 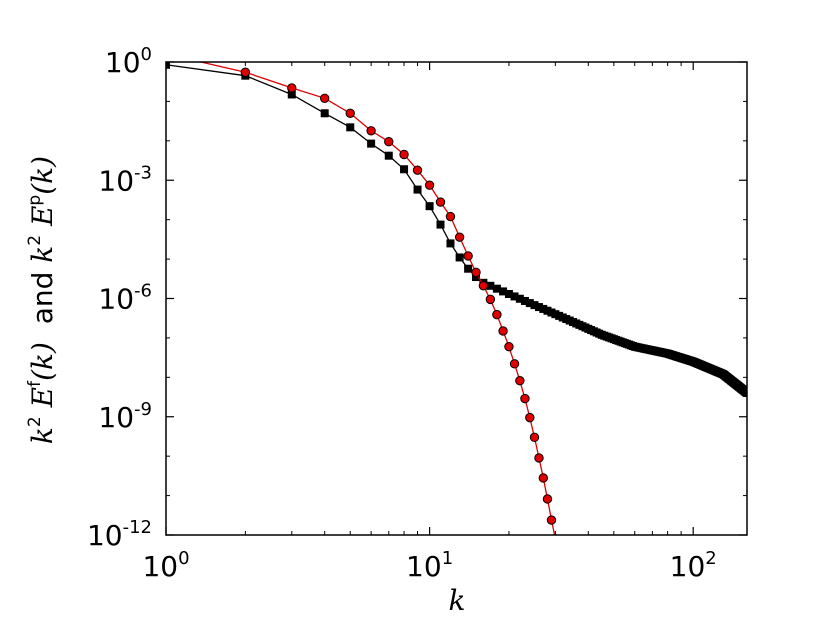 I want to click on y-label-k1-sup: 2, so click(x=35, y=421).